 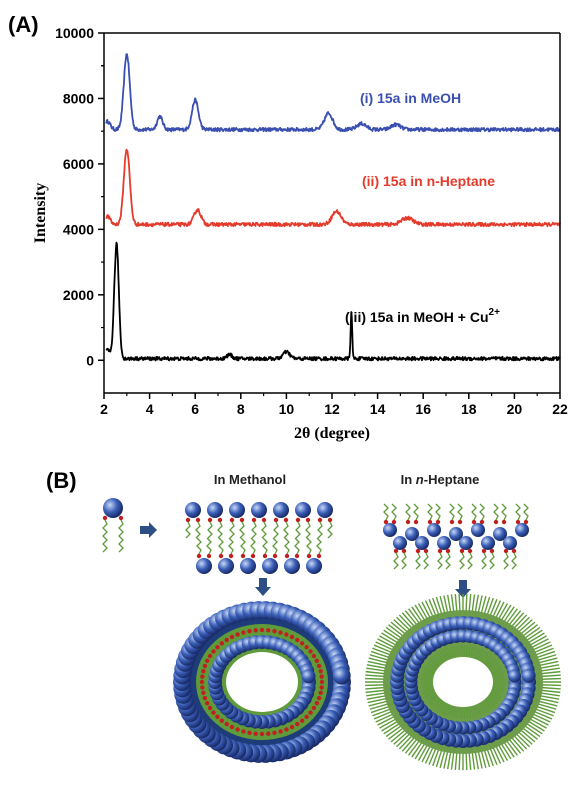 What do you see at coordinates (241, 409) in the screenshot?
I see `x-tick-label-8: 8` at bounding box center [241, 409].